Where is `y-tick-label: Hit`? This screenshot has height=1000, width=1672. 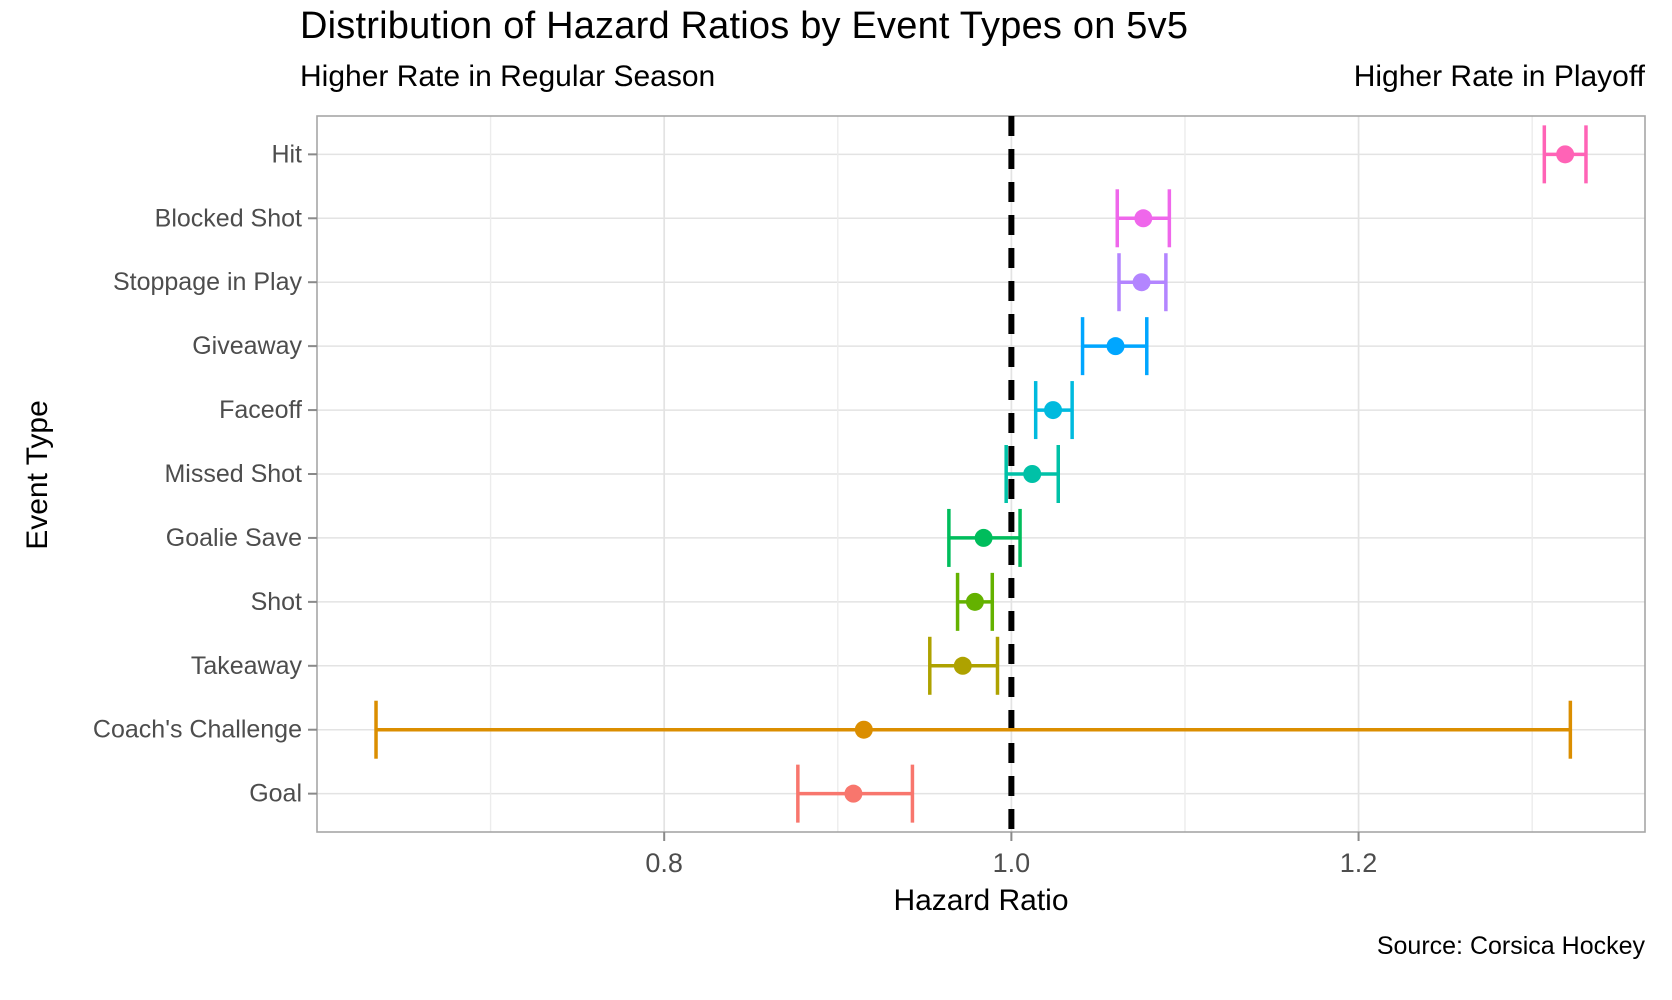
y-tick-label: Hit is located at coordinates (286, 154).